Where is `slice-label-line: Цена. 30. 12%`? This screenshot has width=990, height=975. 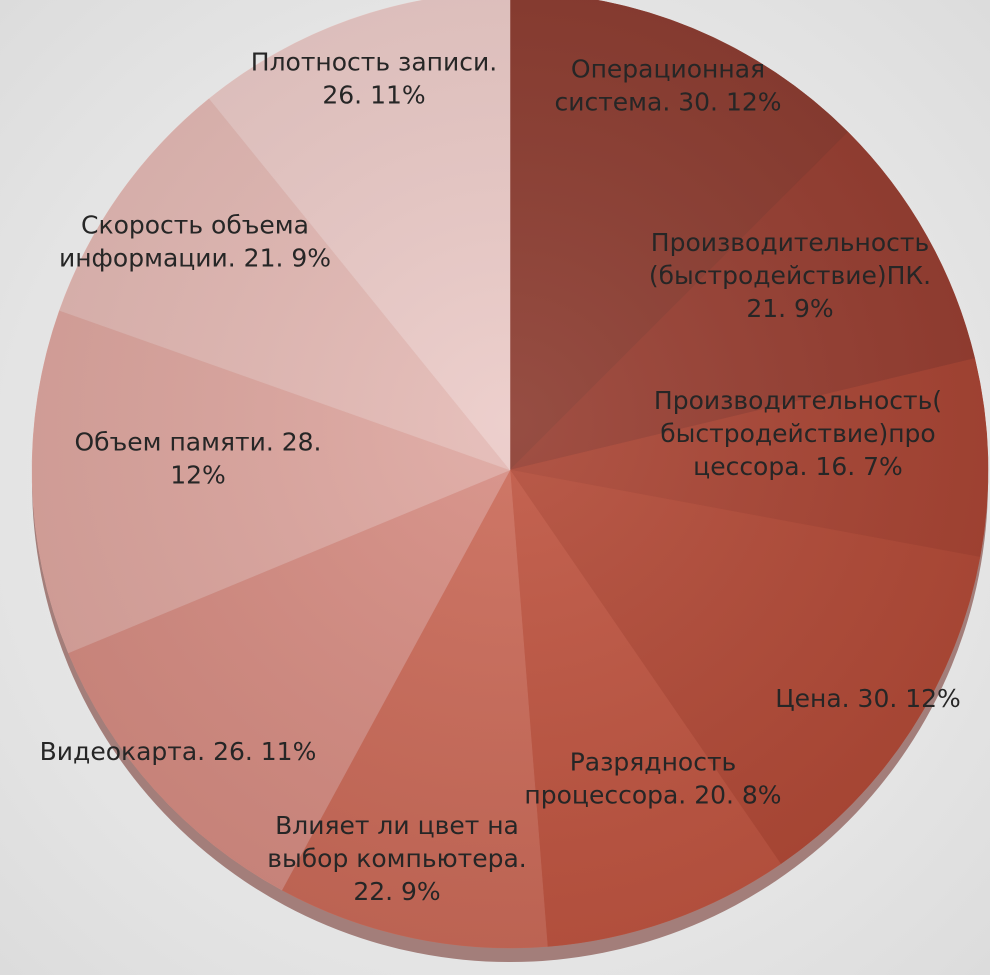
slice-label-line: Цена. 30. 12% is located at coordinates (868, 698).